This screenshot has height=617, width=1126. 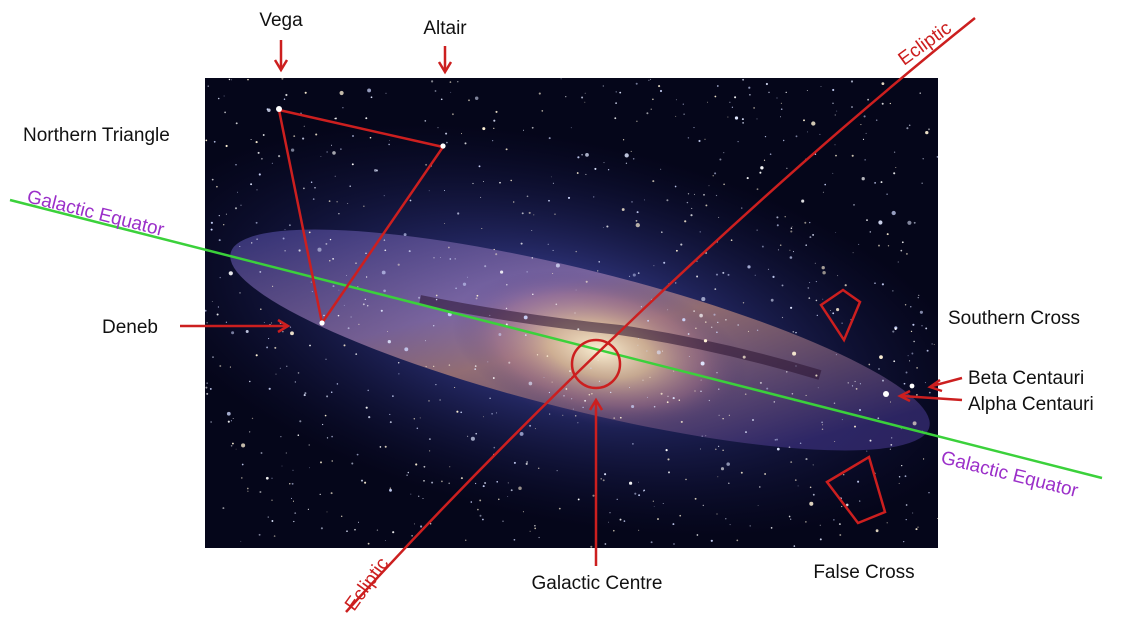 What do you see at coordinates (925, 44) in the screenshot?
I see `ecliptic-label-top: Ecliptic` at bounding box center [925, 44].